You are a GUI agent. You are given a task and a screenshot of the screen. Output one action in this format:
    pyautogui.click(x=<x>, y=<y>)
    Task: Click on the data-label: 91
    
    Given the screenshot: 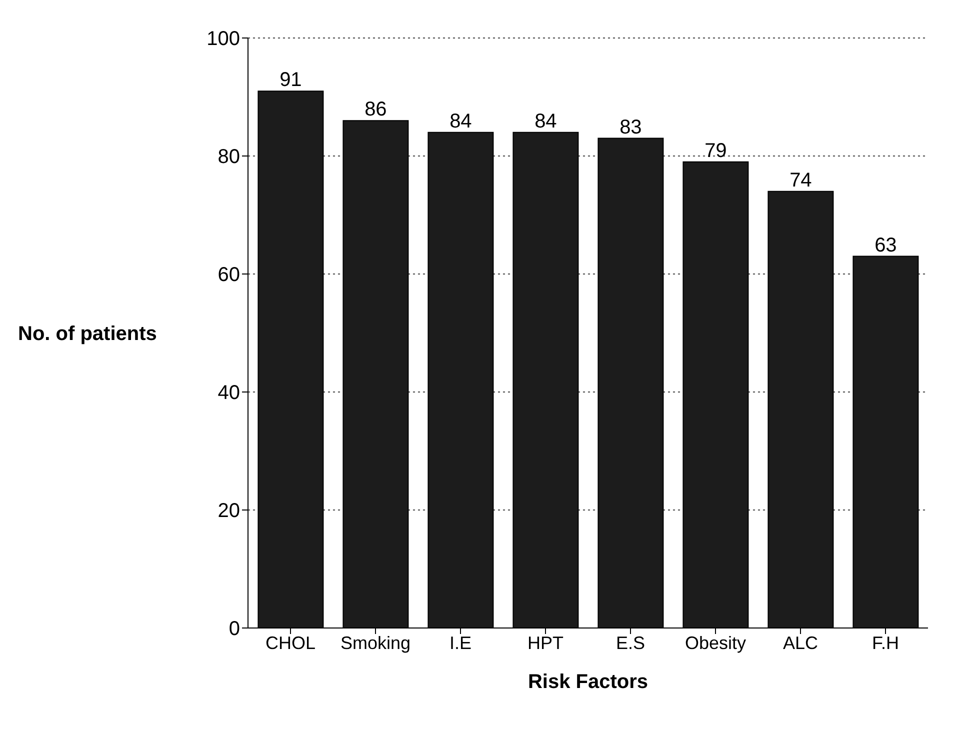 What is the action you would take?
    pyautogui.click(x=291, y=80)
    